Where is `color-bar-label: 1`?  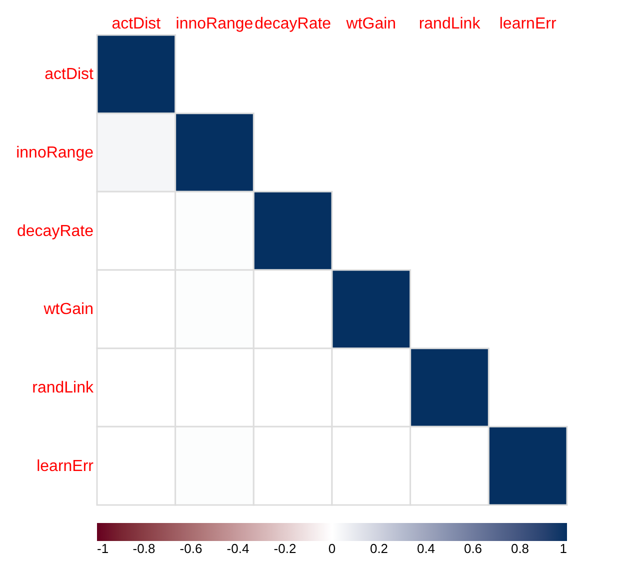
color-bar-label: 1 is located at coordinates (563, 548).